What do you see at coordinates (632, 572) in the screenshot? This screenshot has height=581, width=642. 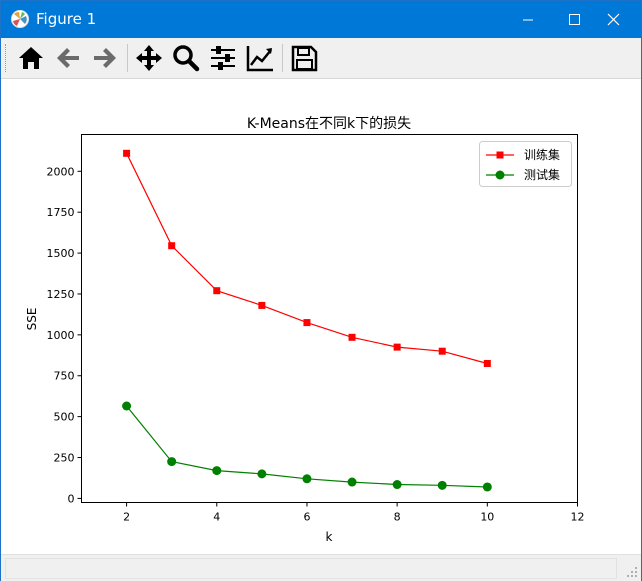 I see `resize-grip-icon` at bounding box center [632, 572].